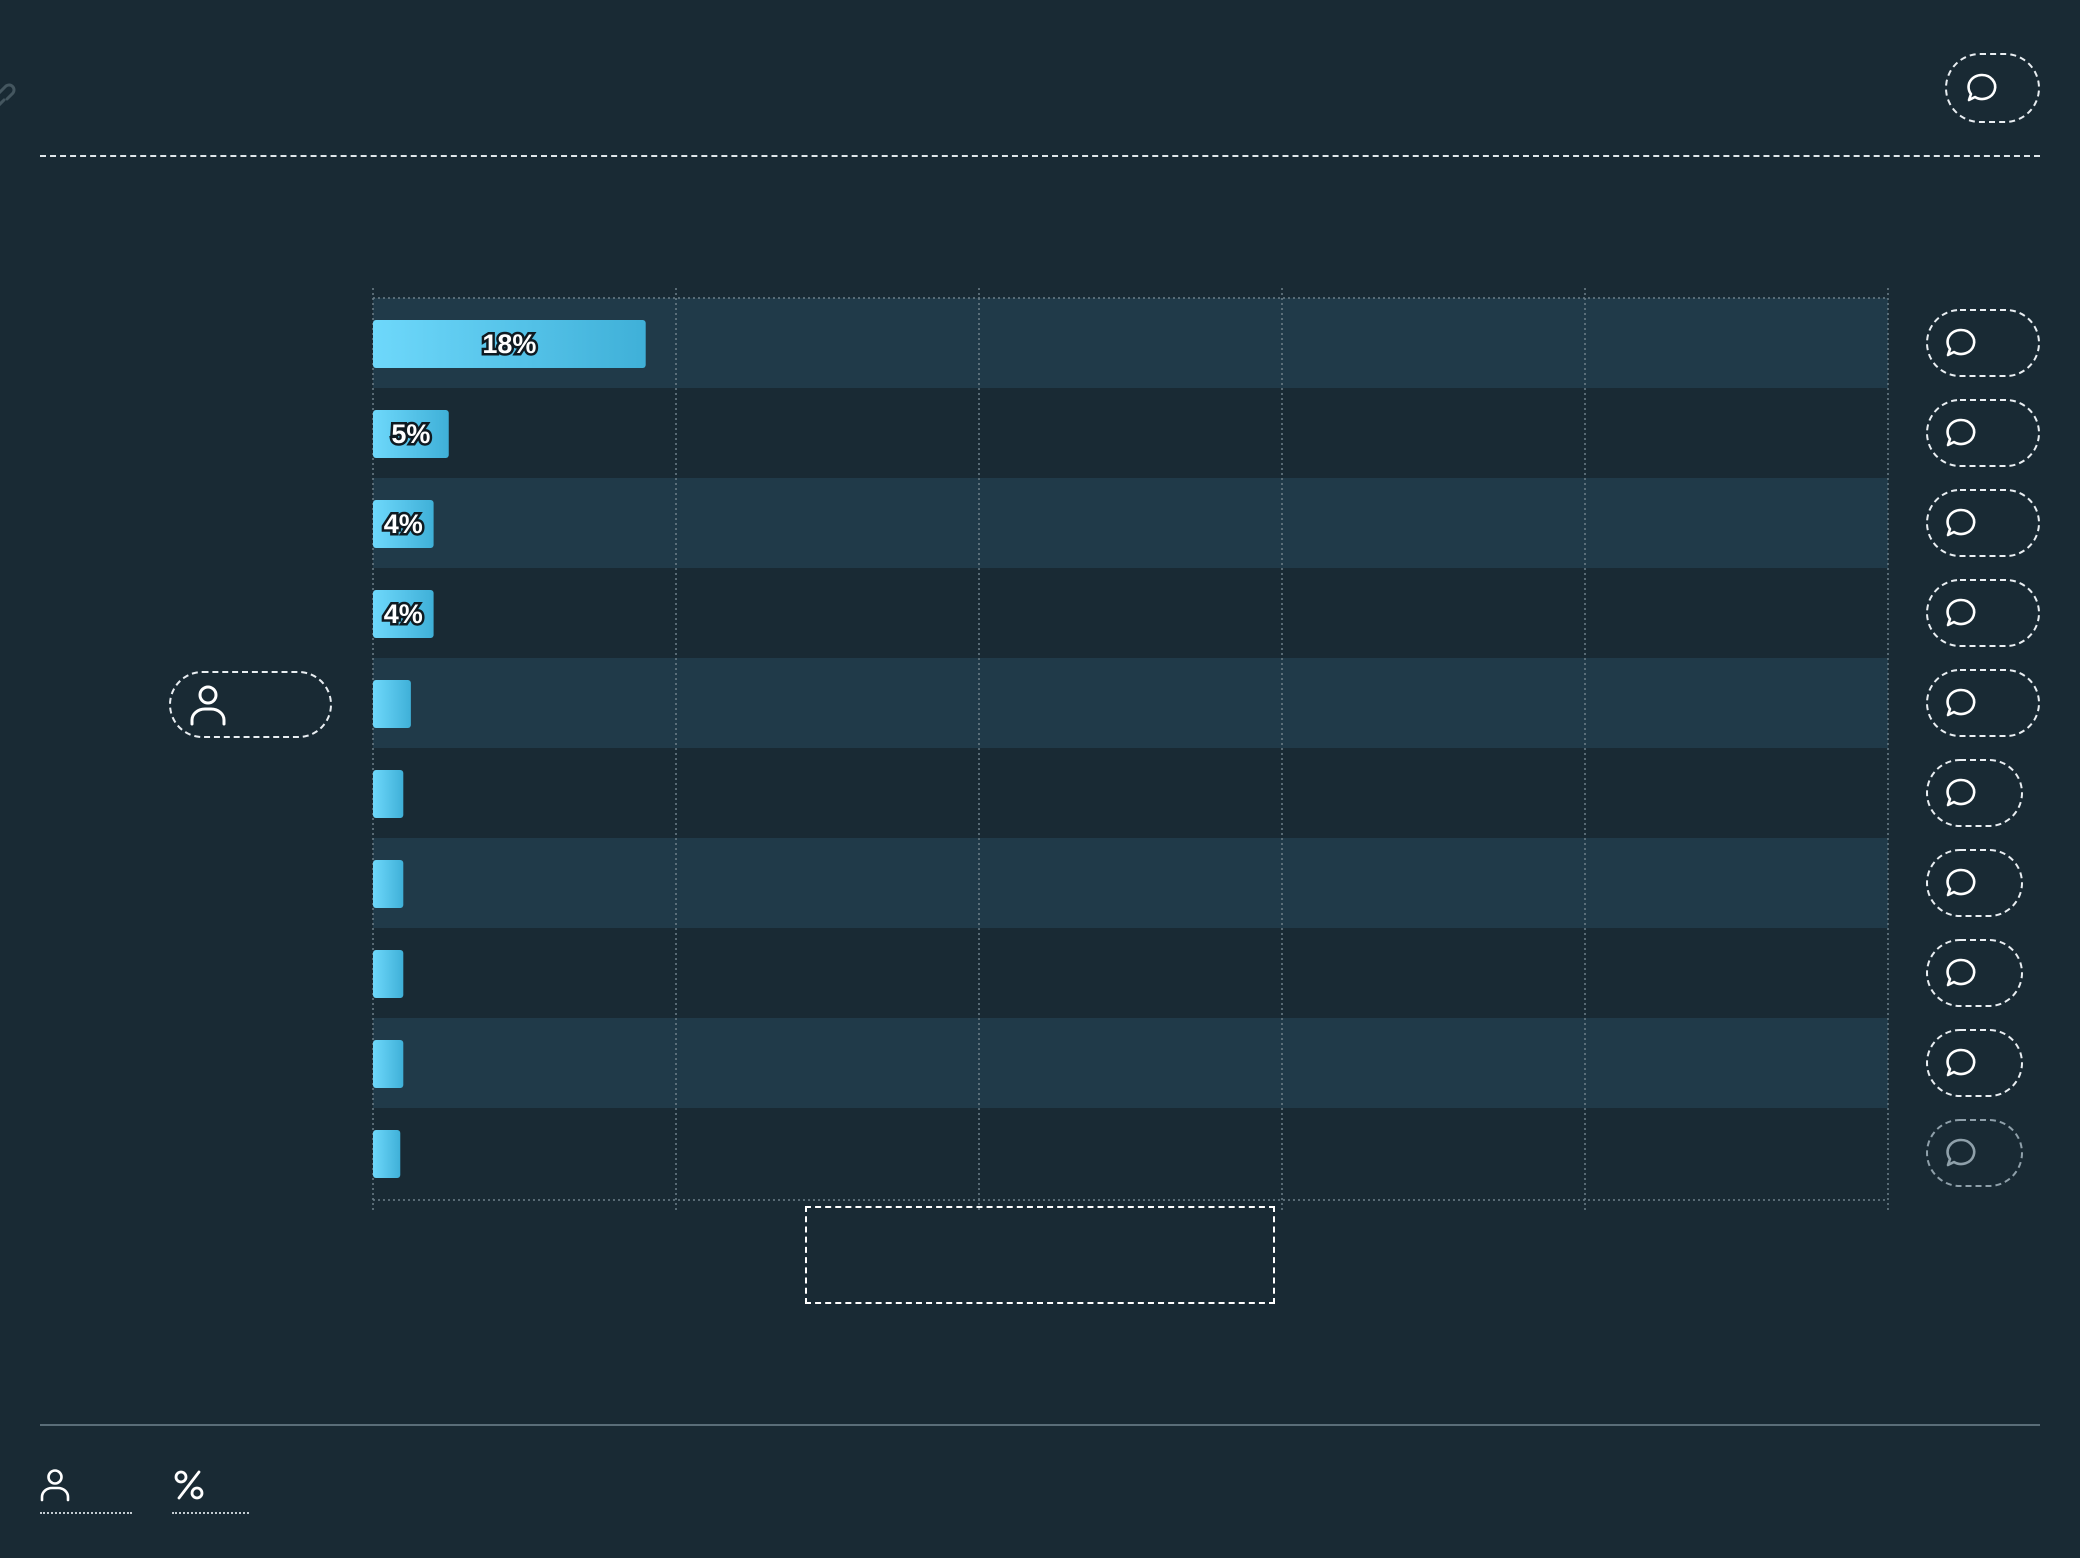 The width and height of the screenshot is (2080, 1558). I want to click on percent-icon, so click(189, 1487).